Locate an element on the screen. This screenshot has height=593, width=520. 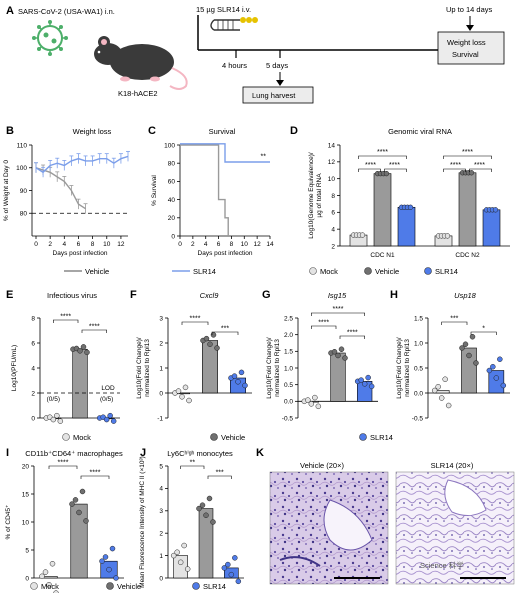
legend-ij-mock: Mock is located at coordinates (50, 586).